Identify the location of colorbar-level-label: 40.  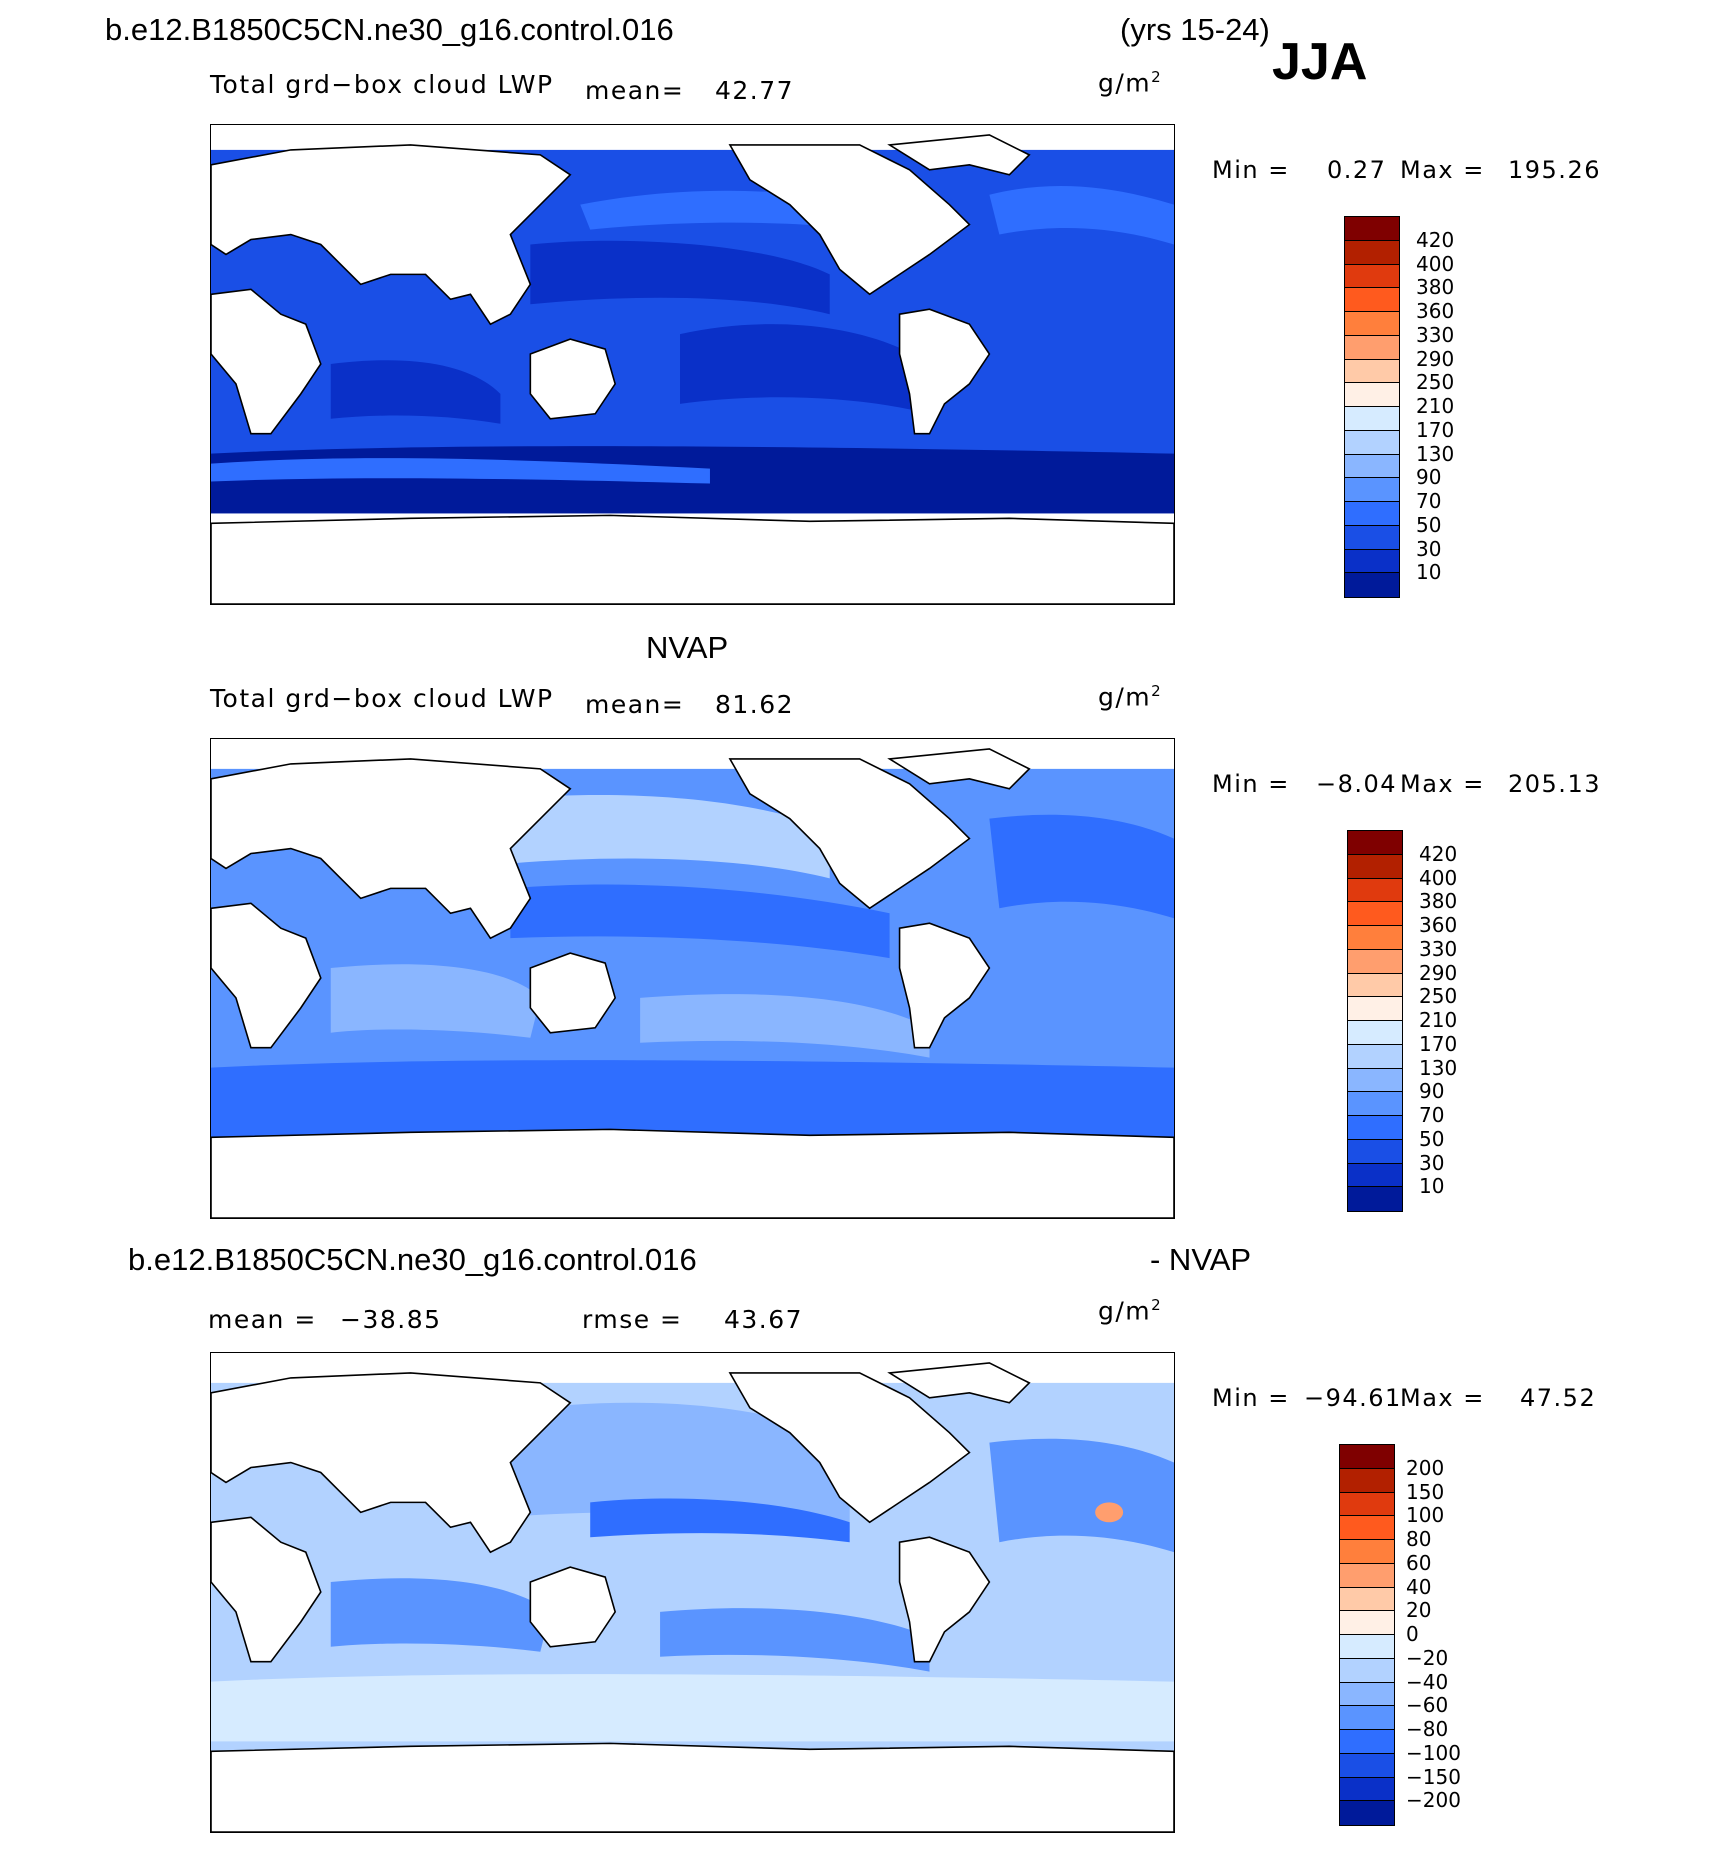
(1419, 1586).